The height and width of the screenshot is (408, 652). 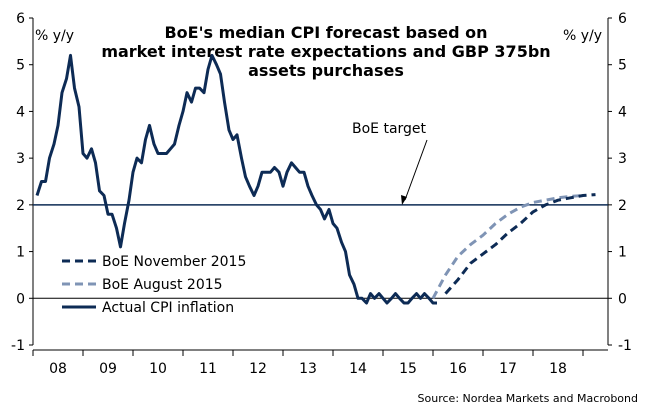 What do you see at coordinates (308, 369) in the screenshot?
I see `x-tick-label: 13` at bounding box center [308, 369].